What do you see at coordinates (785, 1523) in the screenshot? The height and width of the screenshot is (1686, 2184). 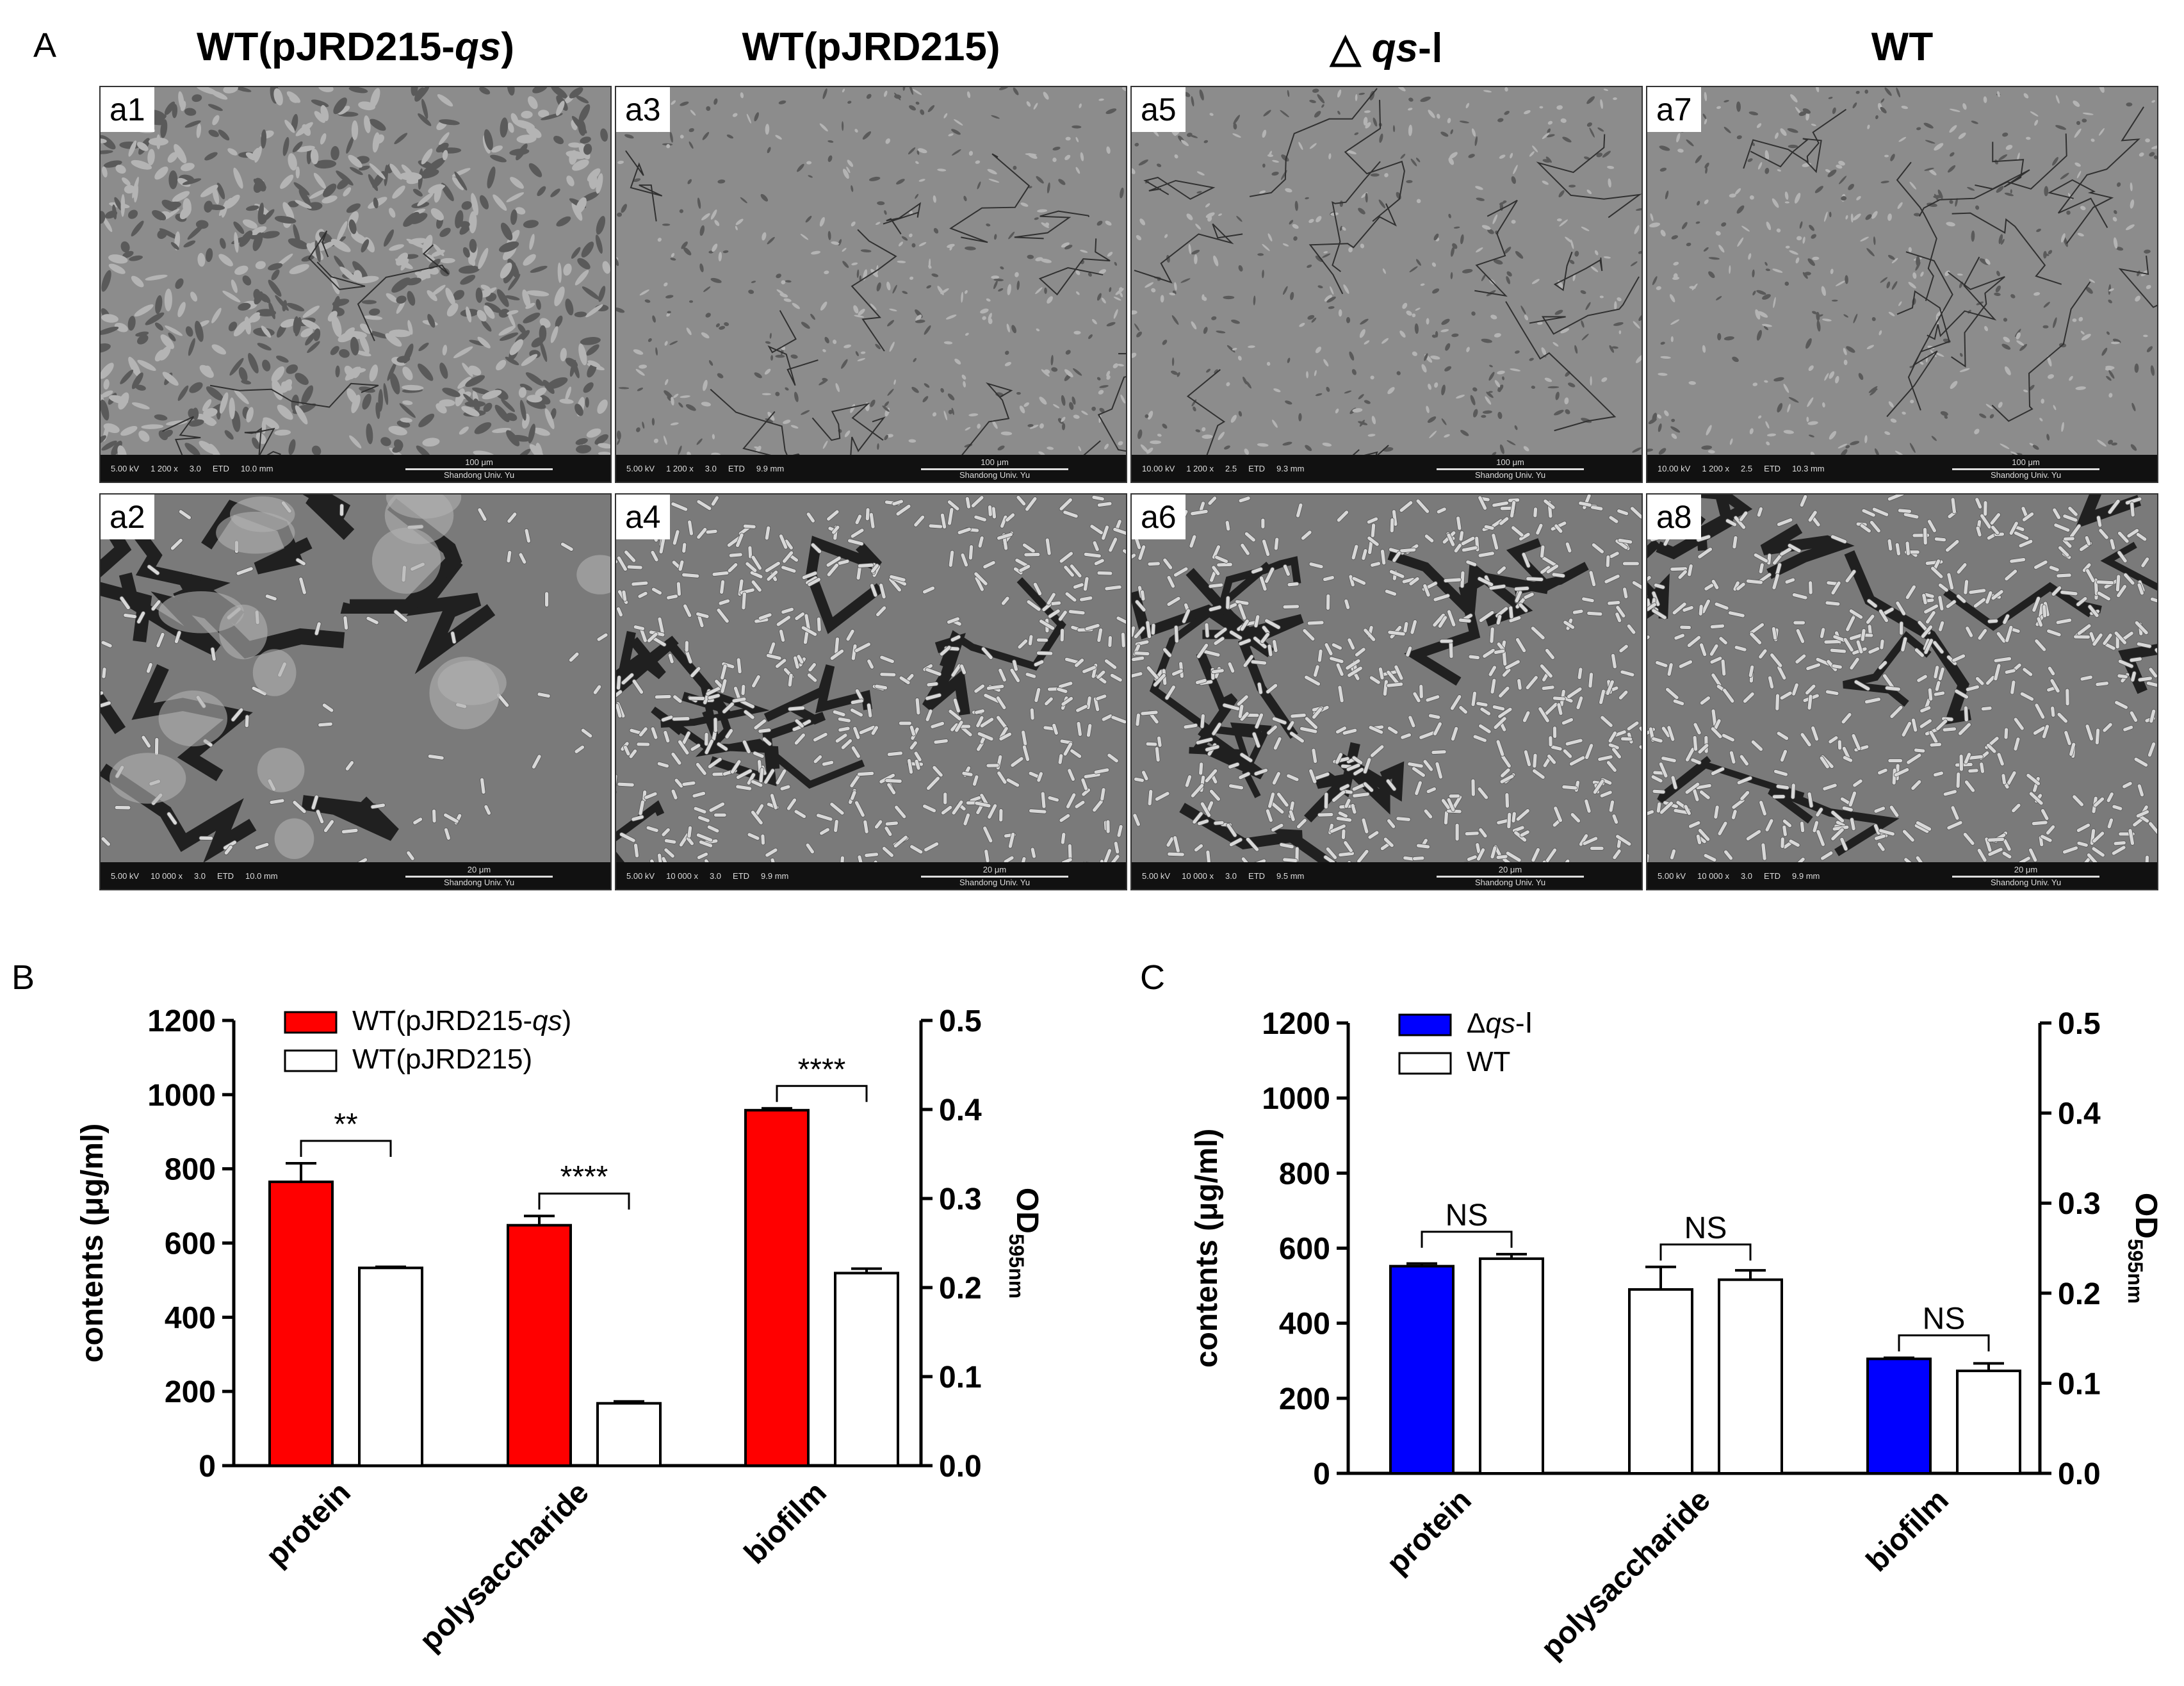 I see `category-label-biofilm: biofilm` at bounding box center [785, 1523].